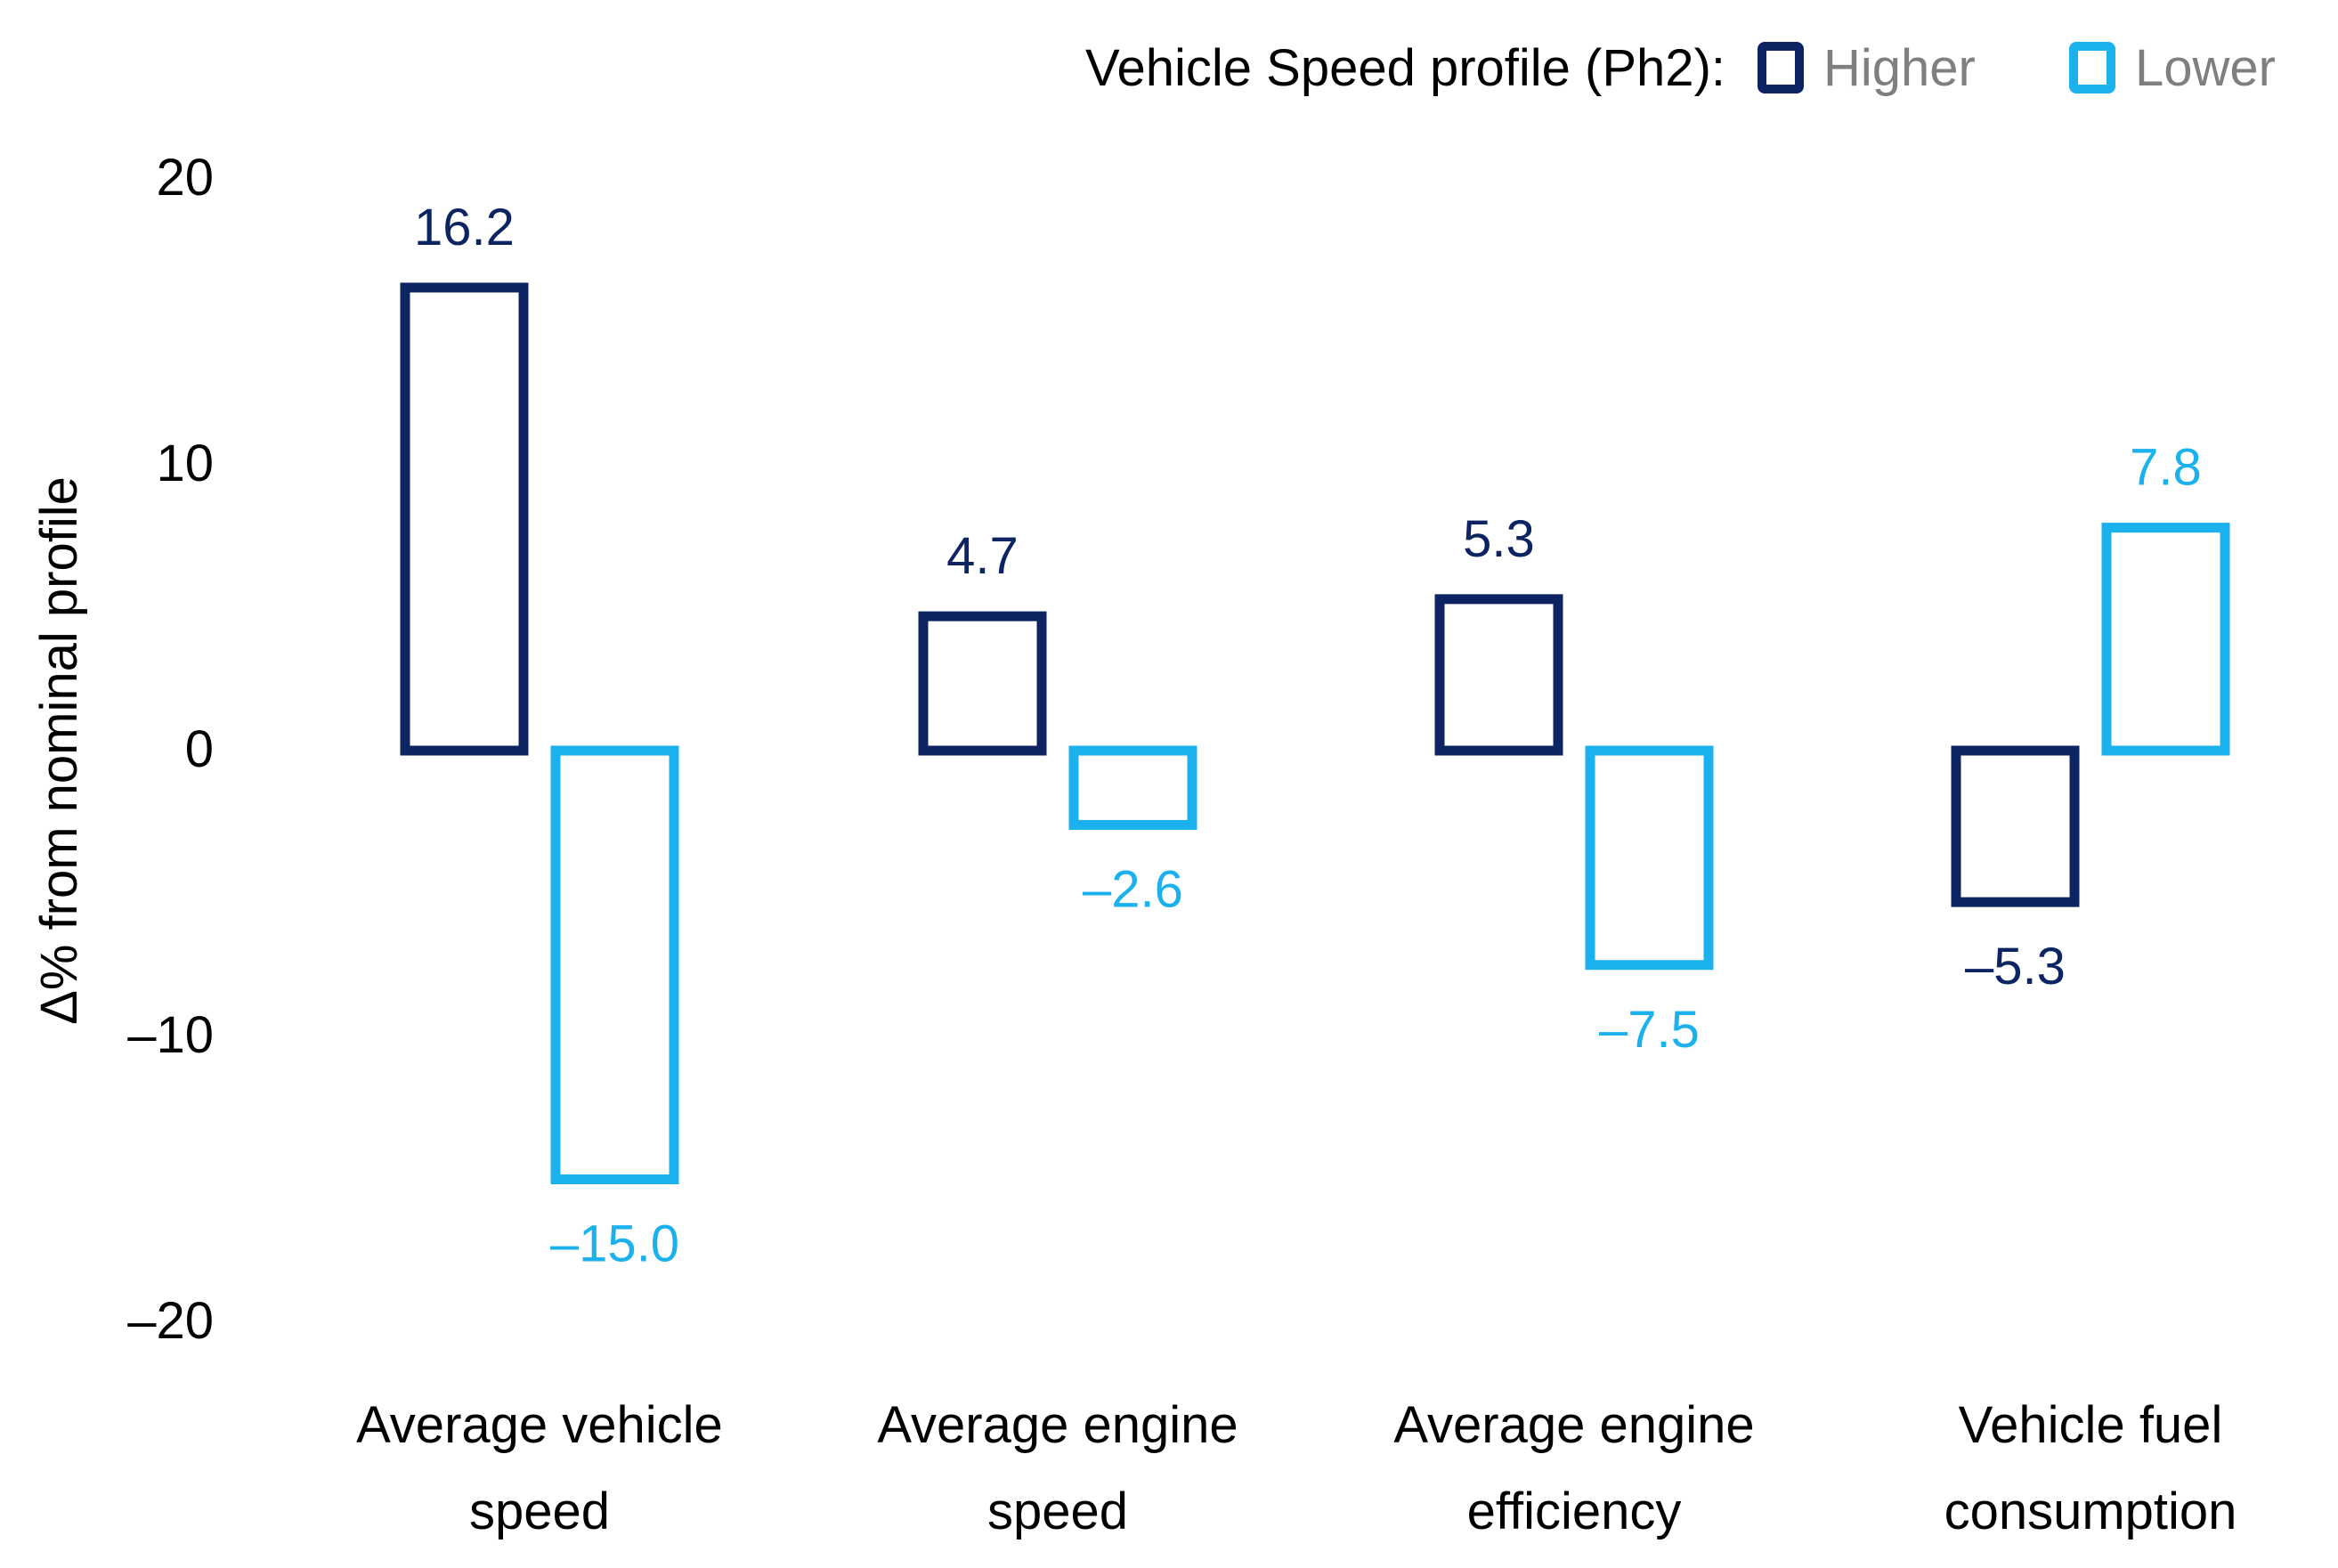 The height and width of the screenshot is (1568, 2338). I want to click on y-axis: 20 10 0 –10 –20 Δ% from nominal profile, so click(122, 749).